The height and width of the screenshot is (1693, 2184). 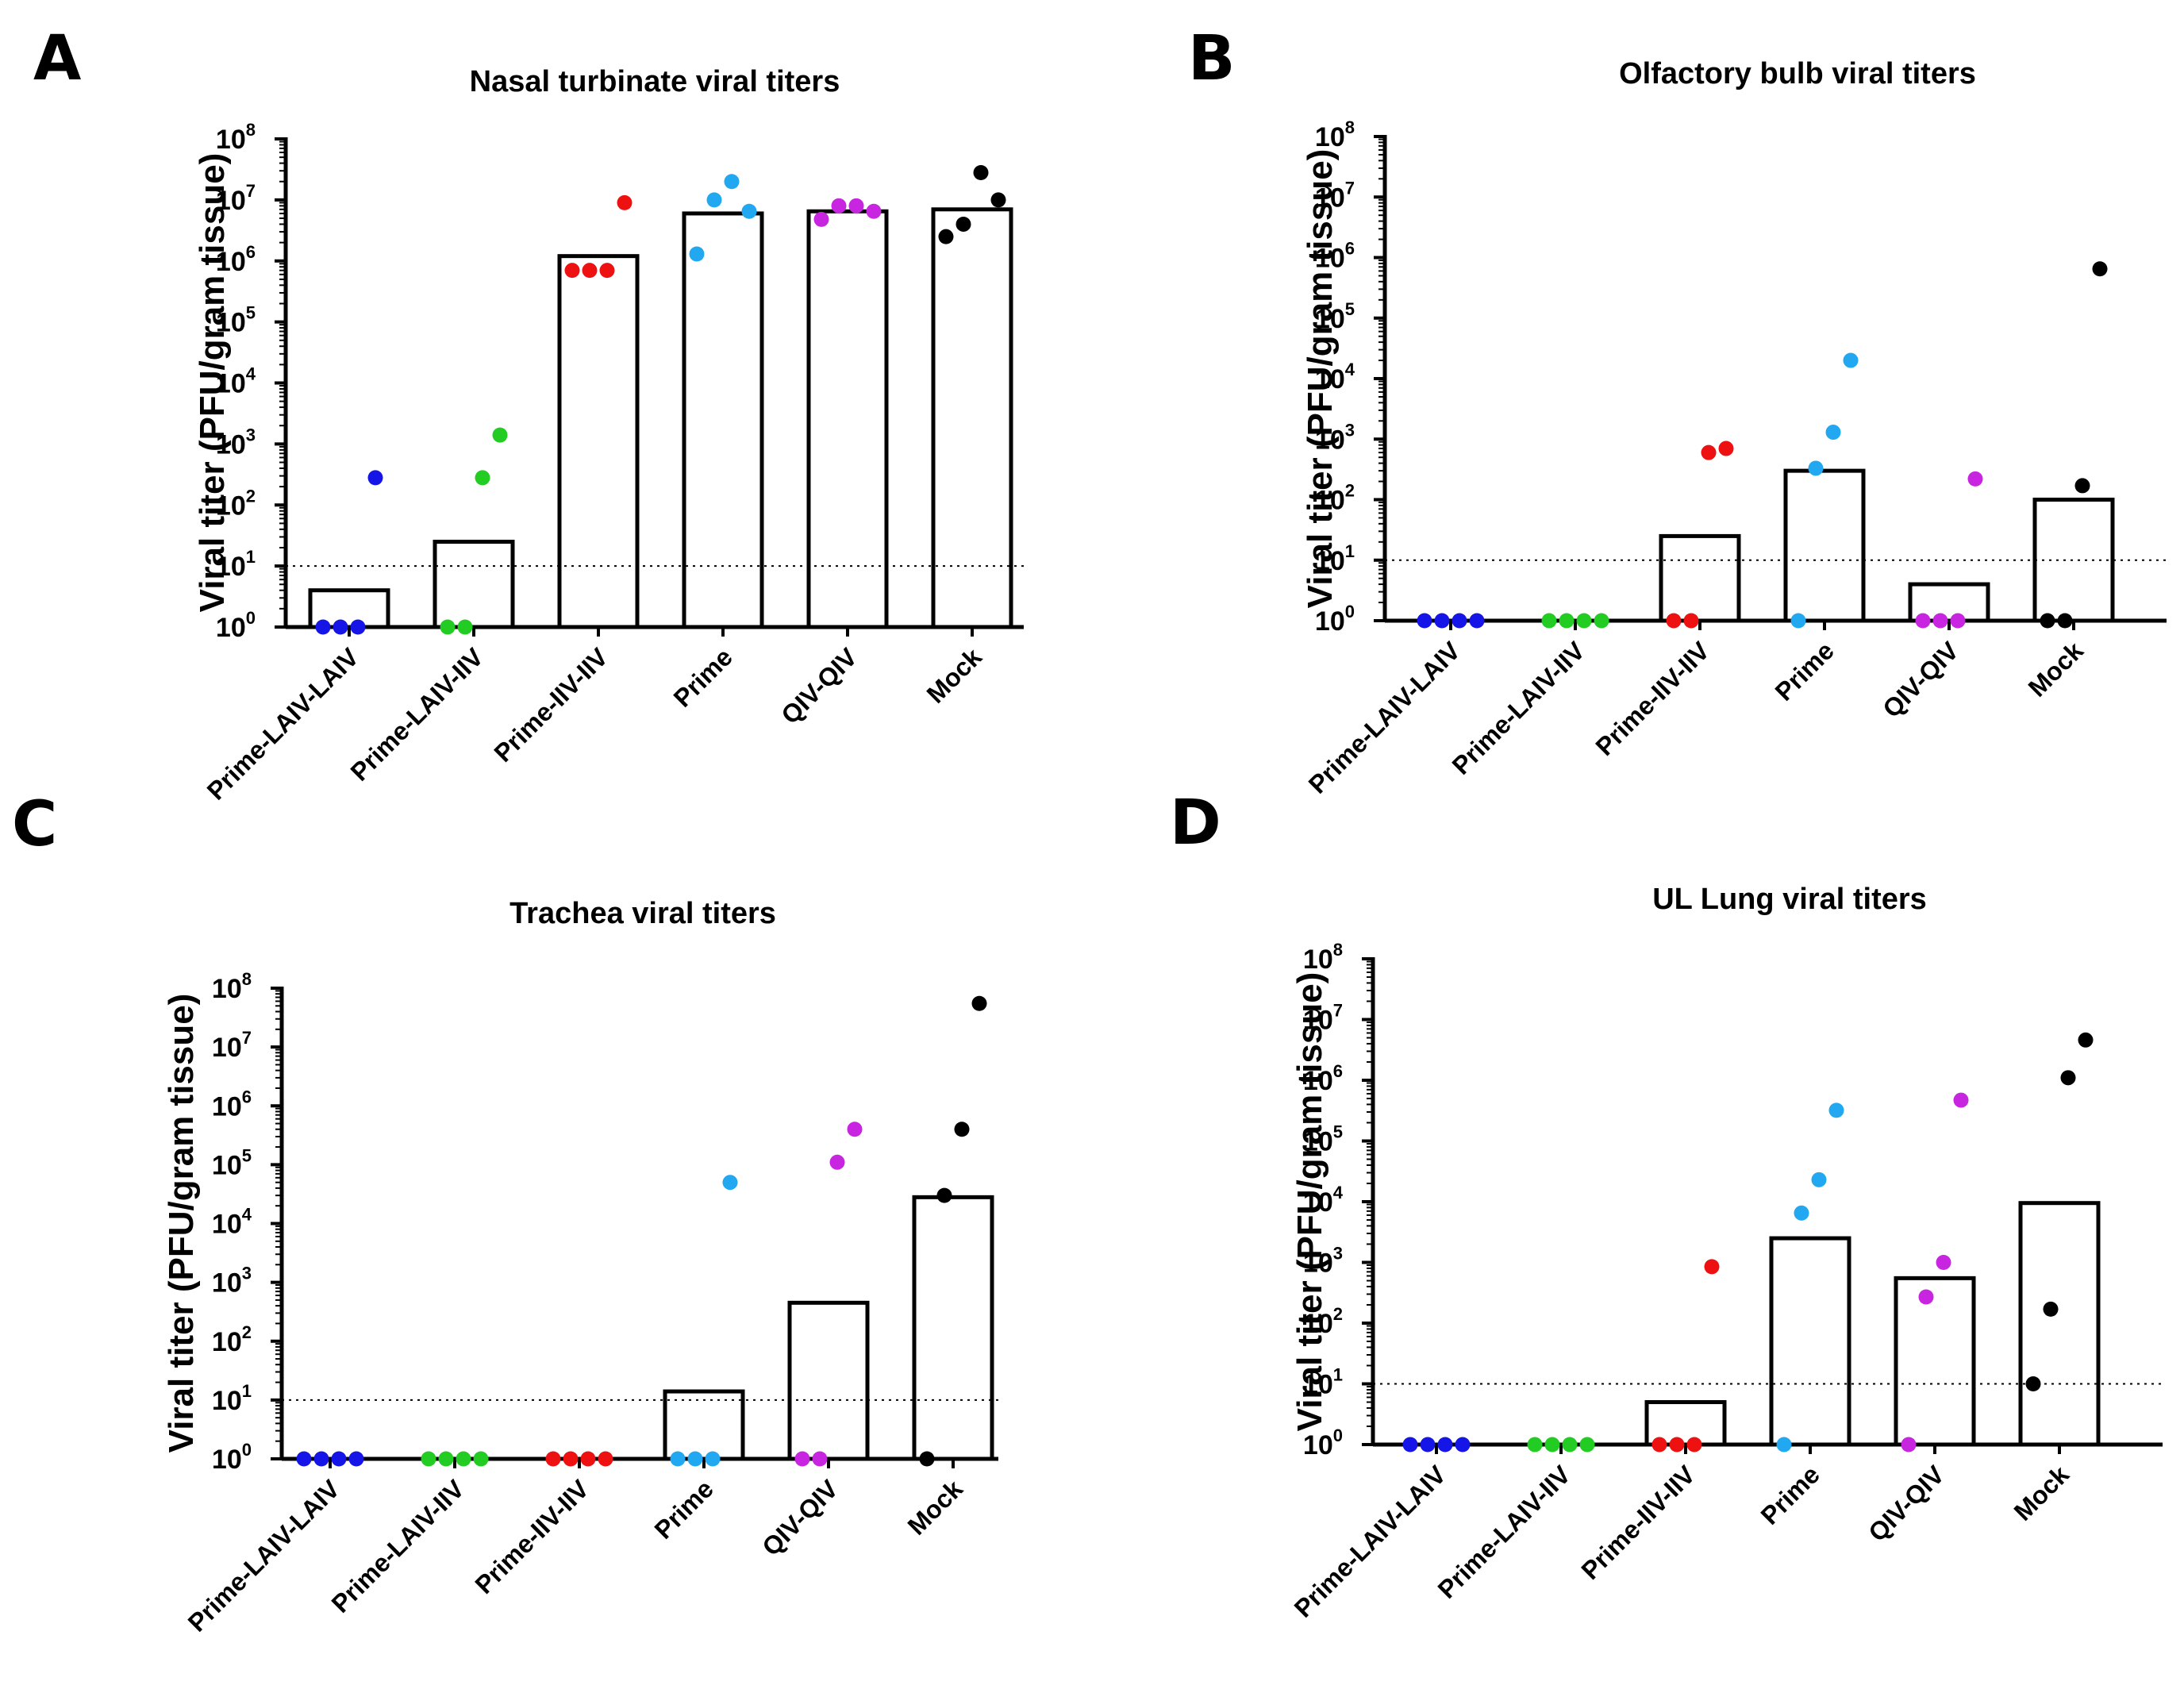 I want to click on bar-qiv-qiv, so click(x=828, y=1380).